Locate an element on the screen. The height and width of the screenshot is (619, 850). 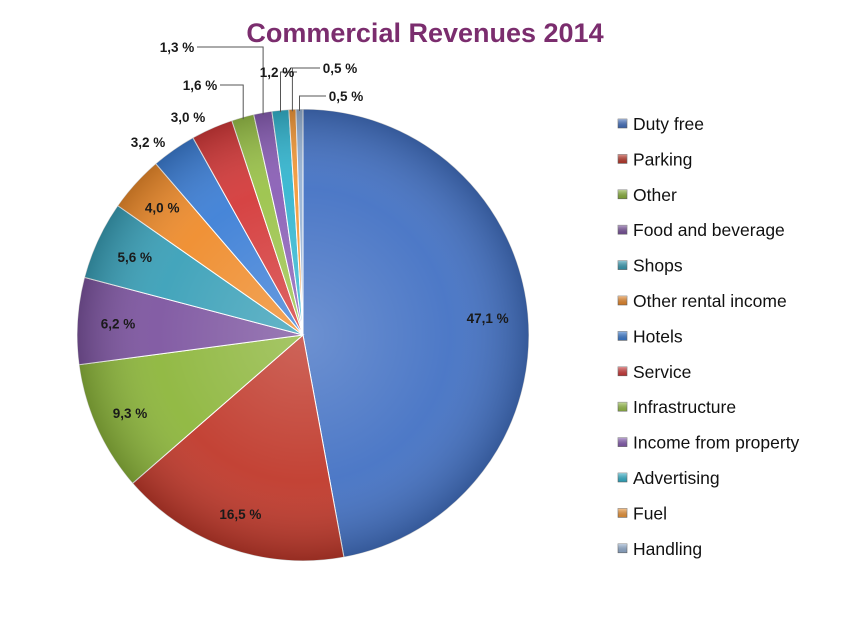
legend-swatch-shops is located at coordinates (622, 265).